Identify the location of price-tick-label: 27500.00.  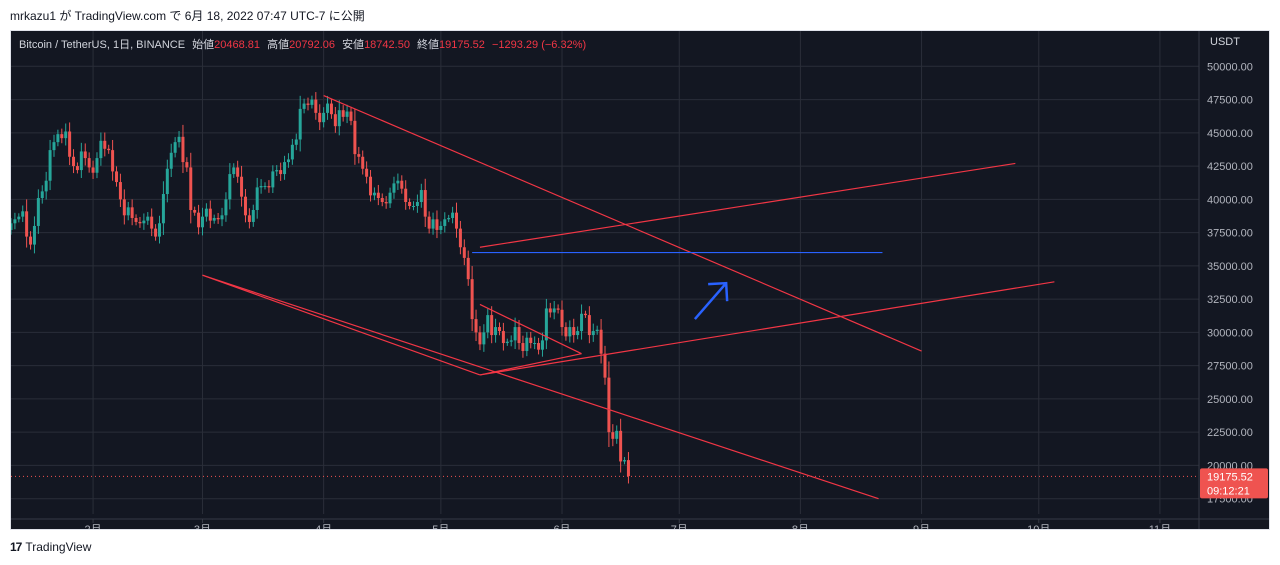
(1230, 367).